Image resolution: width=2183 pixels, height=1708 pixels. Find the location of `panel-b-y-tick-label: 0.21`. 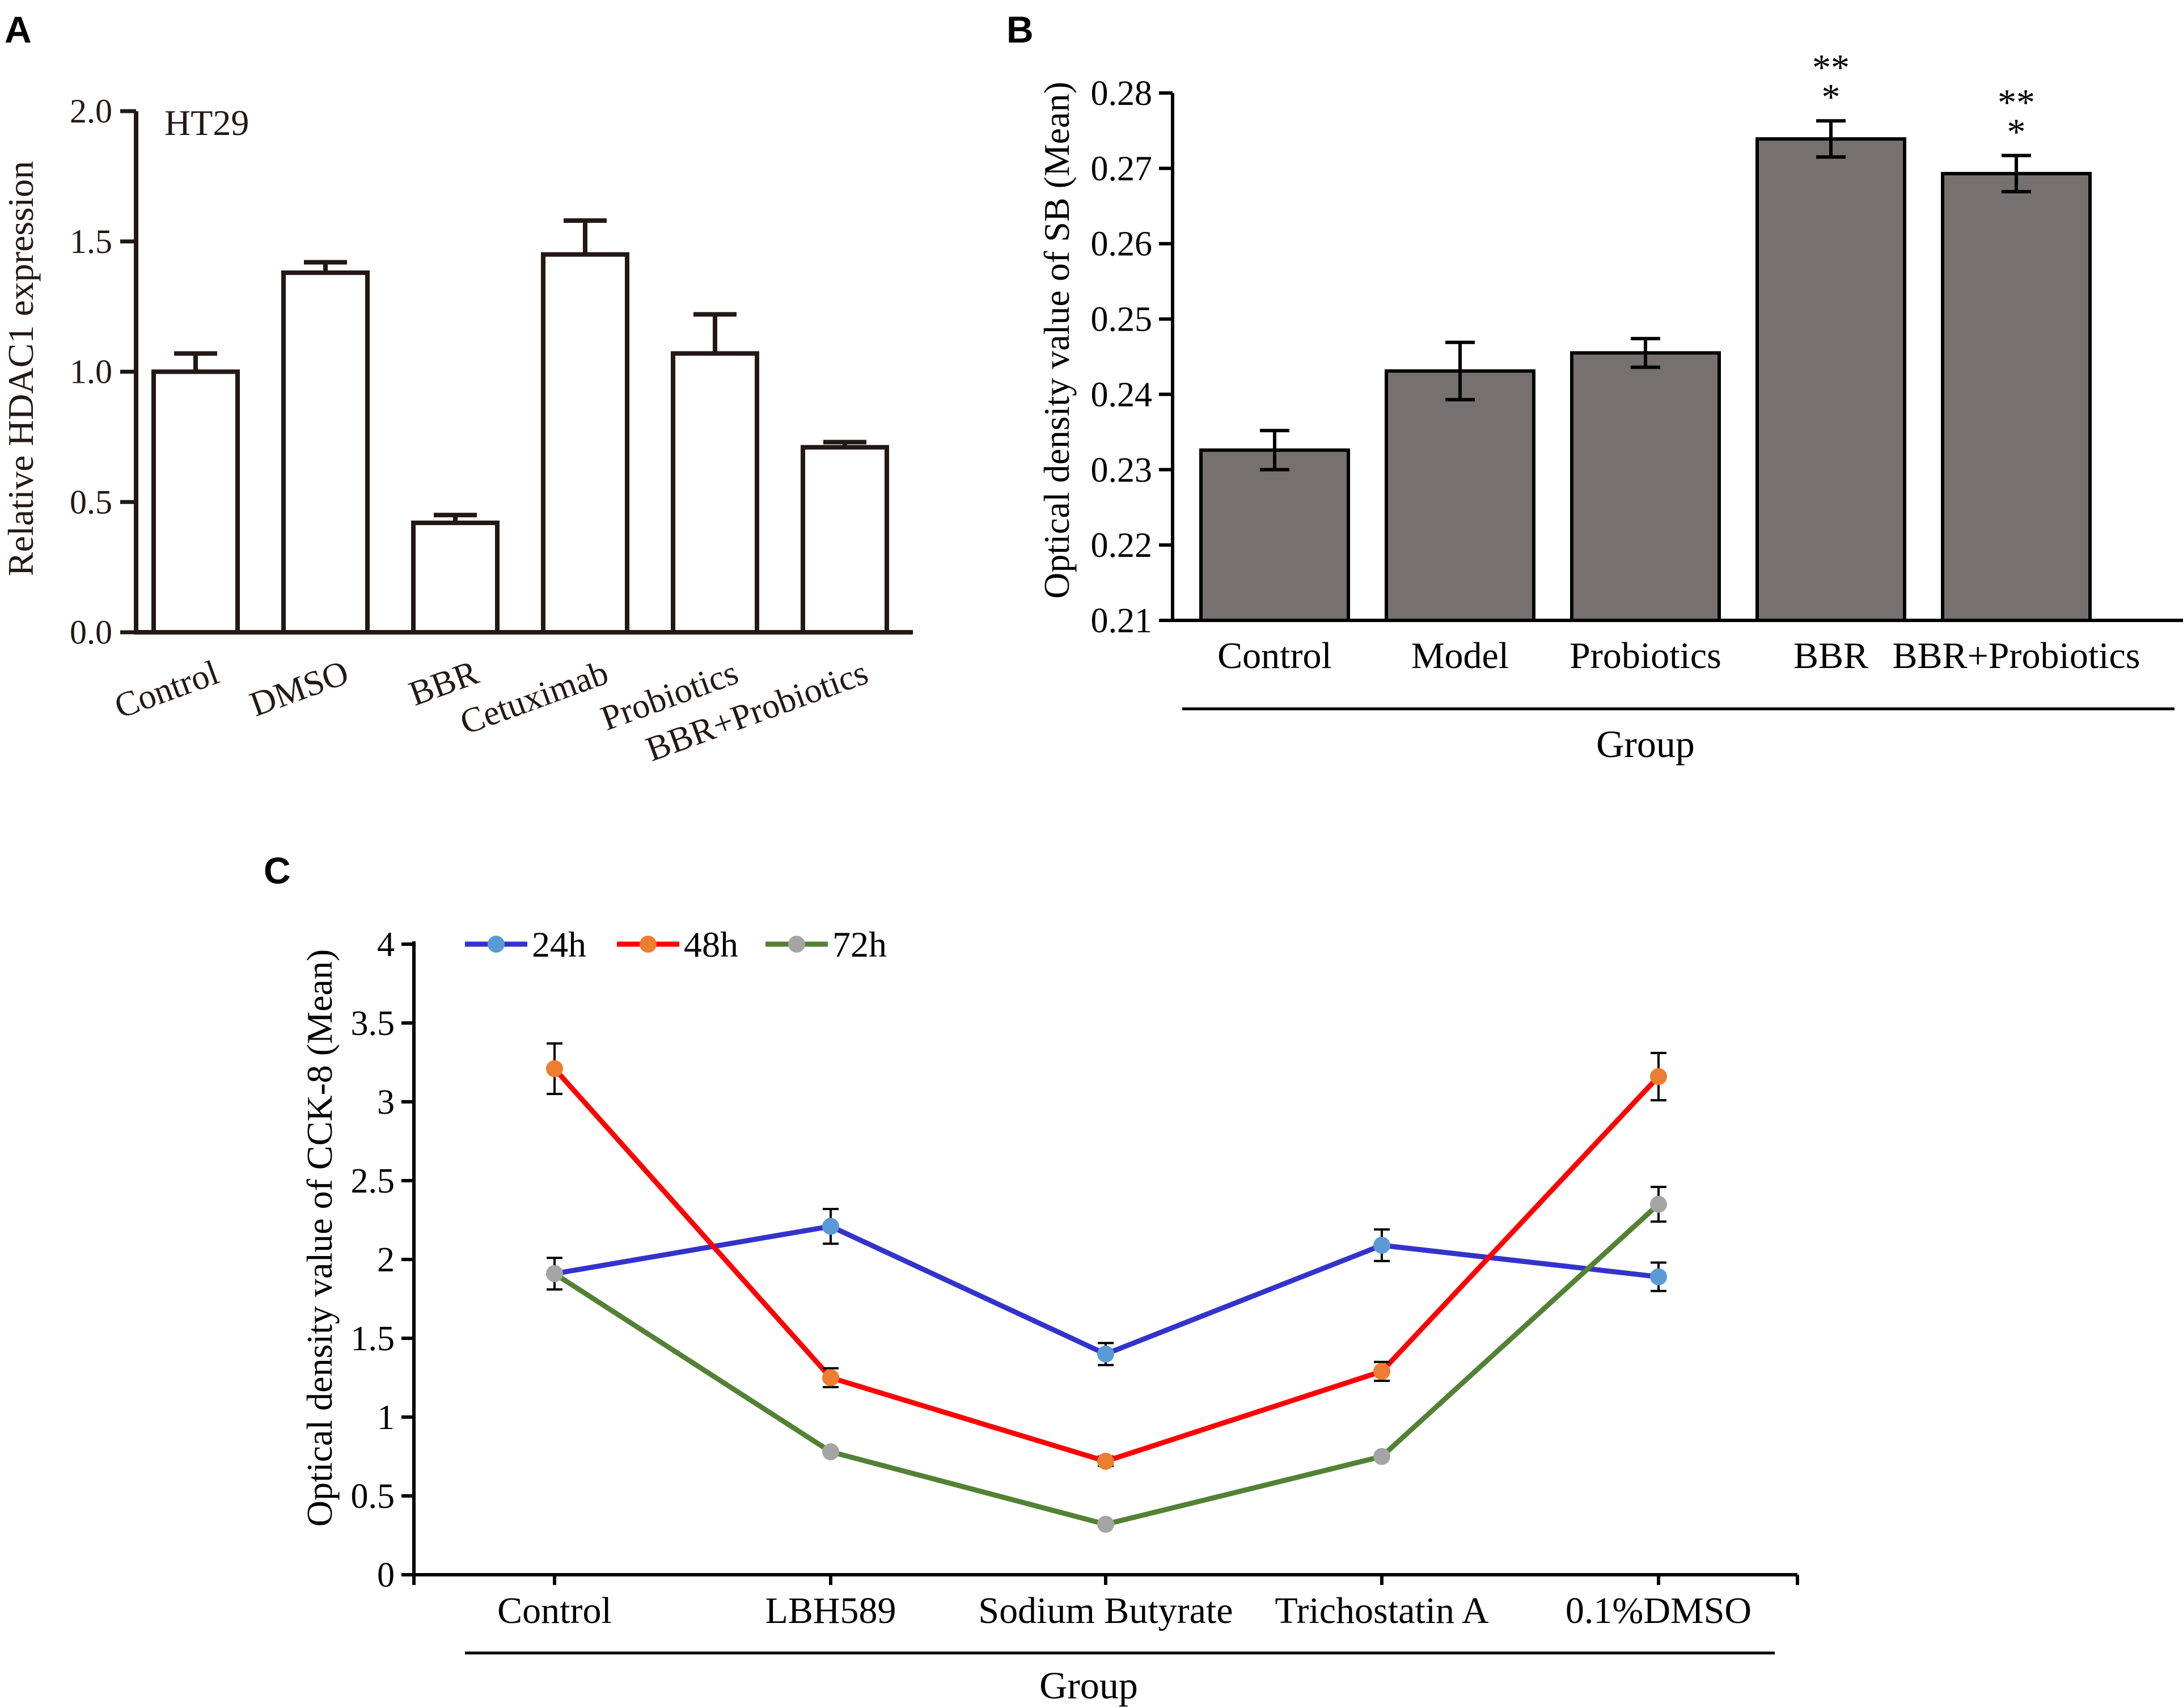

panel-b-y-tick-label: 0.21 is located at coordinates (1122, 621).